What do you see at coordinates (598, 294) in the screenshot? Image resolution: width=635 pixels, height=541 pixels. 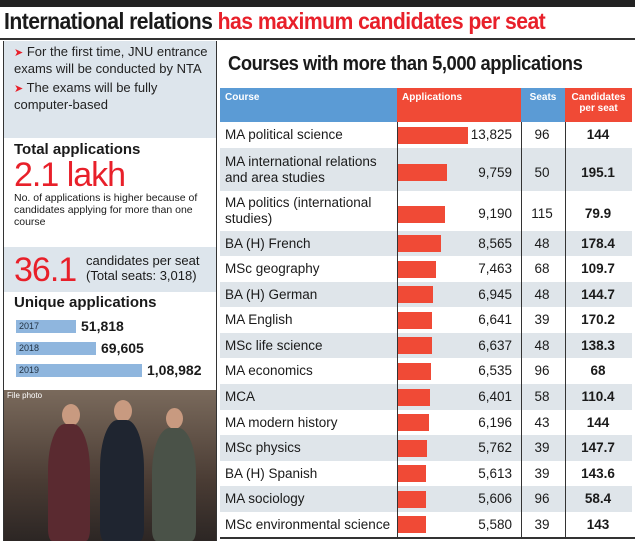 I see `cps-value: 144.7` at bounding box center [598, 294].